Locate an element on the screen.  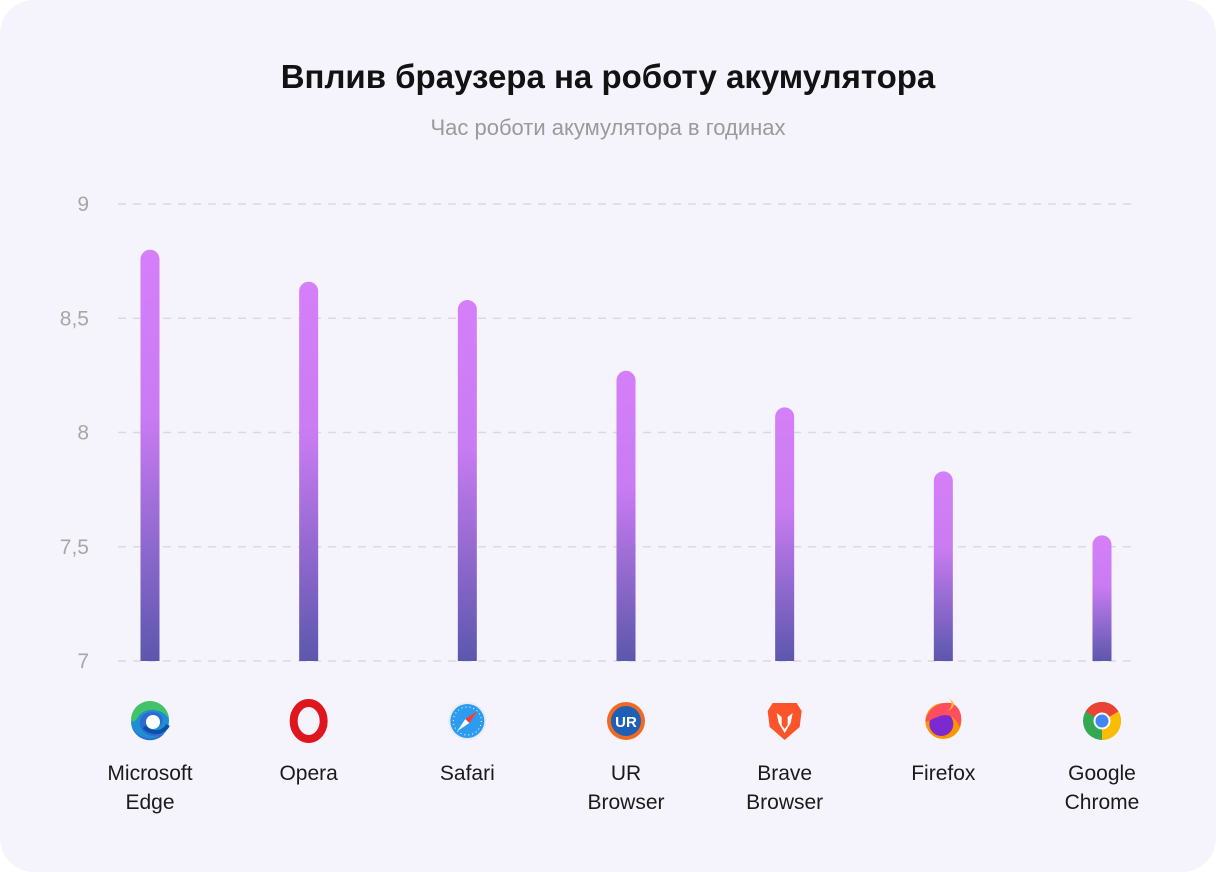
y-axis-ticks: 7 7,5 8 8,5 9 is located at coordinates (74, 433).